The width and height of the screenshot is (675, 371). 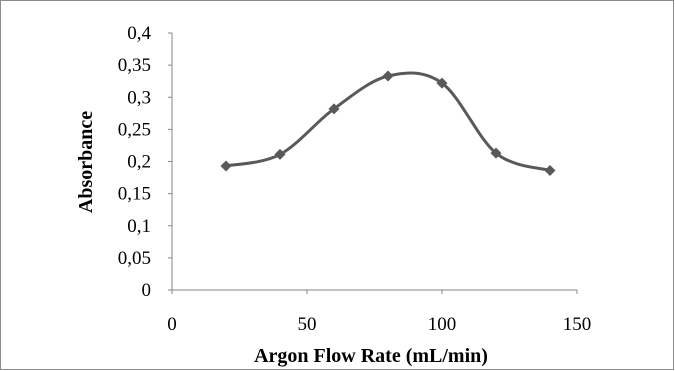 What do you see at coordinates (379, 312) in the screenshot?
I see `x-tick-group: 0 50 100 150` at bounding box center [379, 312].